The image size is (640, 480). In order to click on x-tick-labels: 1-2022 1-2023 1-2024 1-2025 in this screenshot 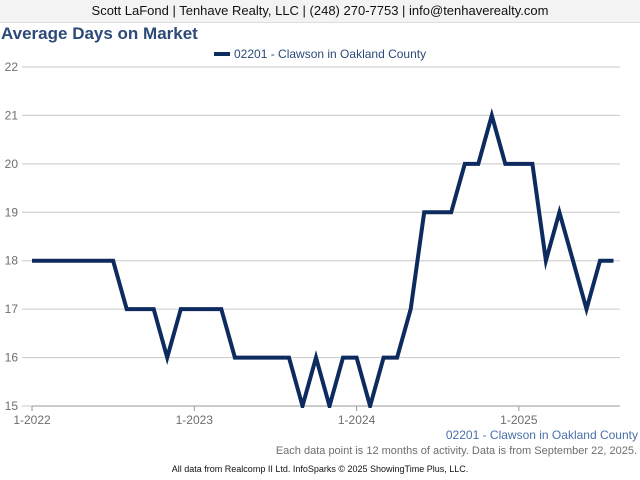, I will do `click(275, 416)`.